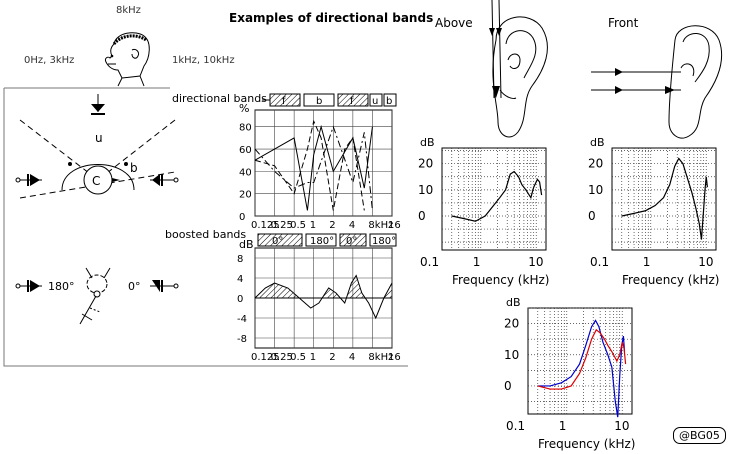 This screenshot has height=454, width=747. I want to click on y-tick-label: 8, so click(240, 259).